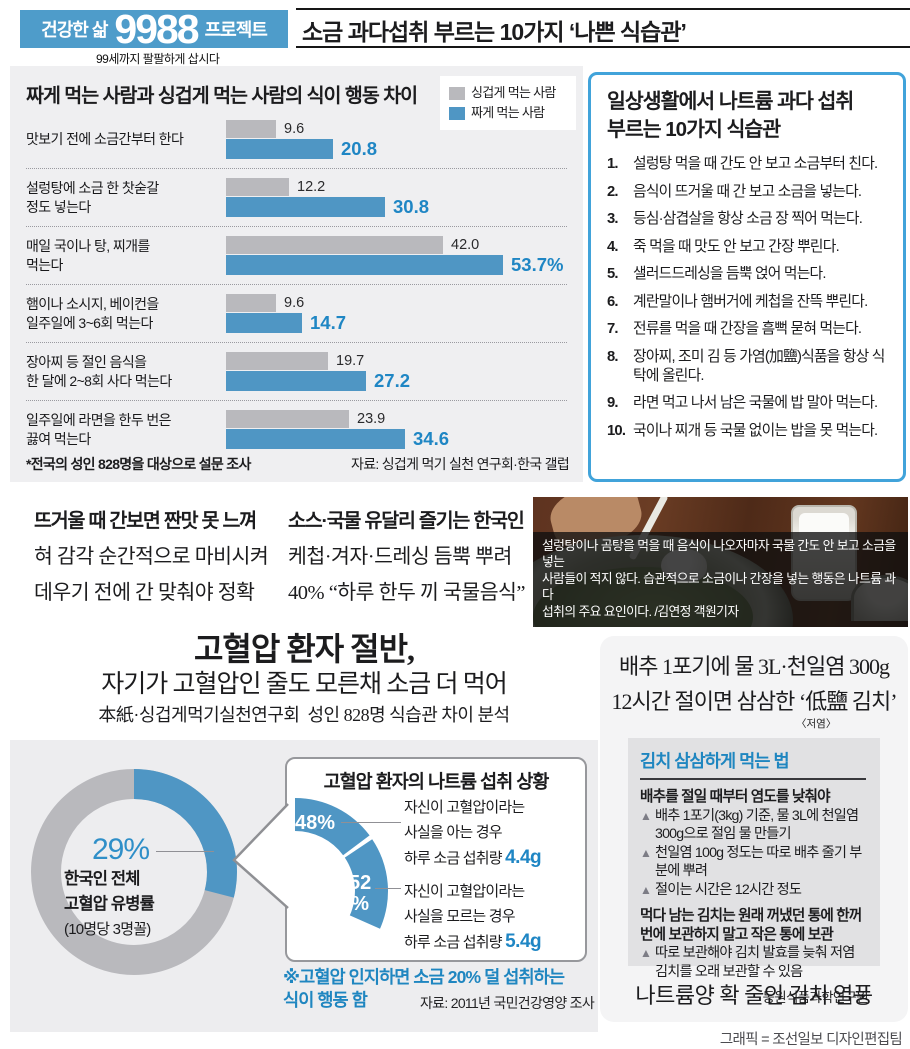 The width and height of the screenshot is (910, 1049). Describe the element at coordinates (294, 302) in the screenshot. I see `bar-value: 9.6` at that location.